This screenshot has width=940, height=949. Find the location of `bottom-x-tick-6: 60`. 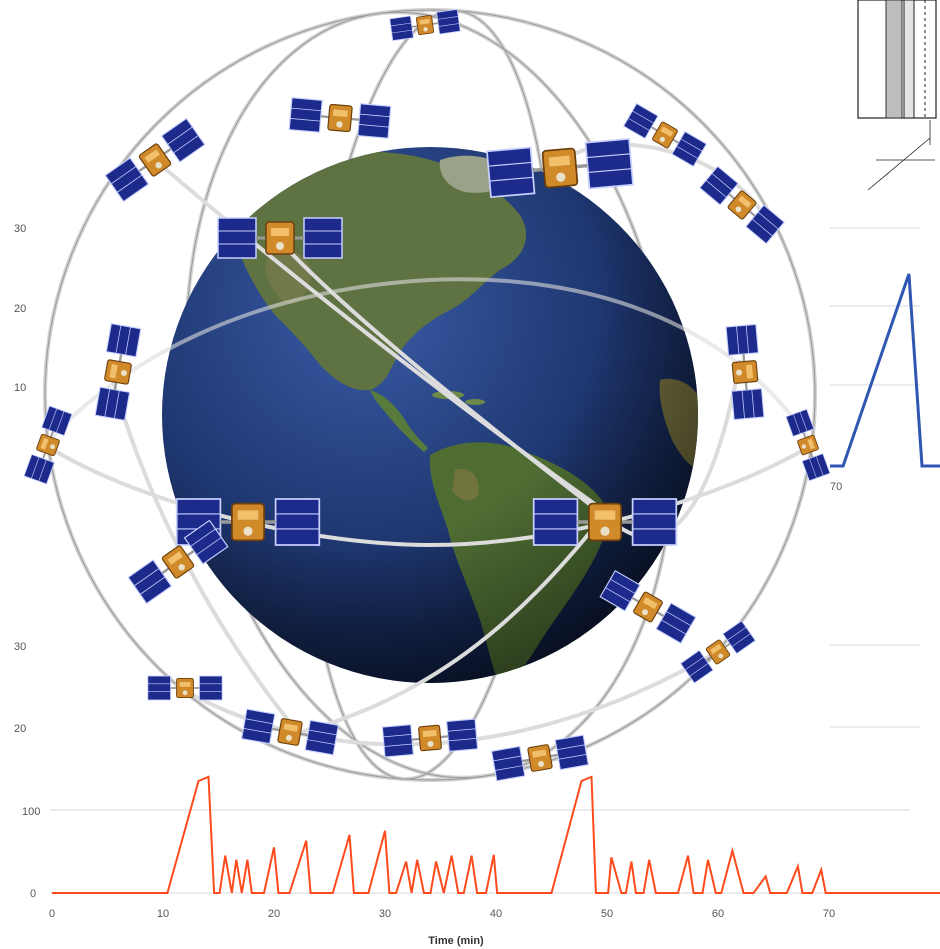

bottom-x-tick-6: 60 is located at coordinates (718, 914).